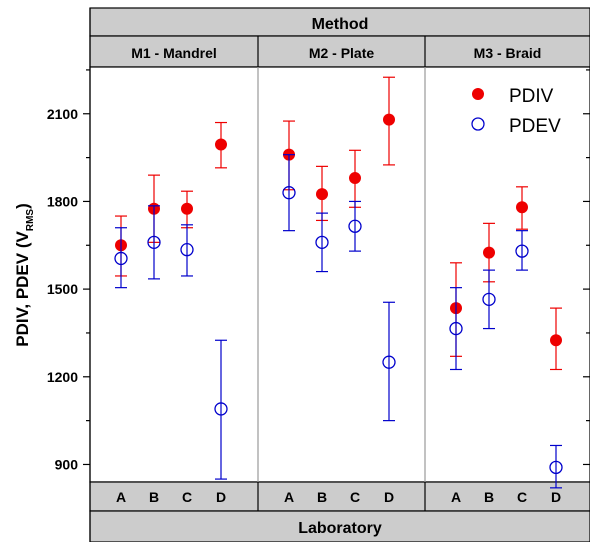 The image size is (590, 542). Describe the element at coordinates (187, 250) in the screenshot. I see `point-pdev-1-C` at that location.